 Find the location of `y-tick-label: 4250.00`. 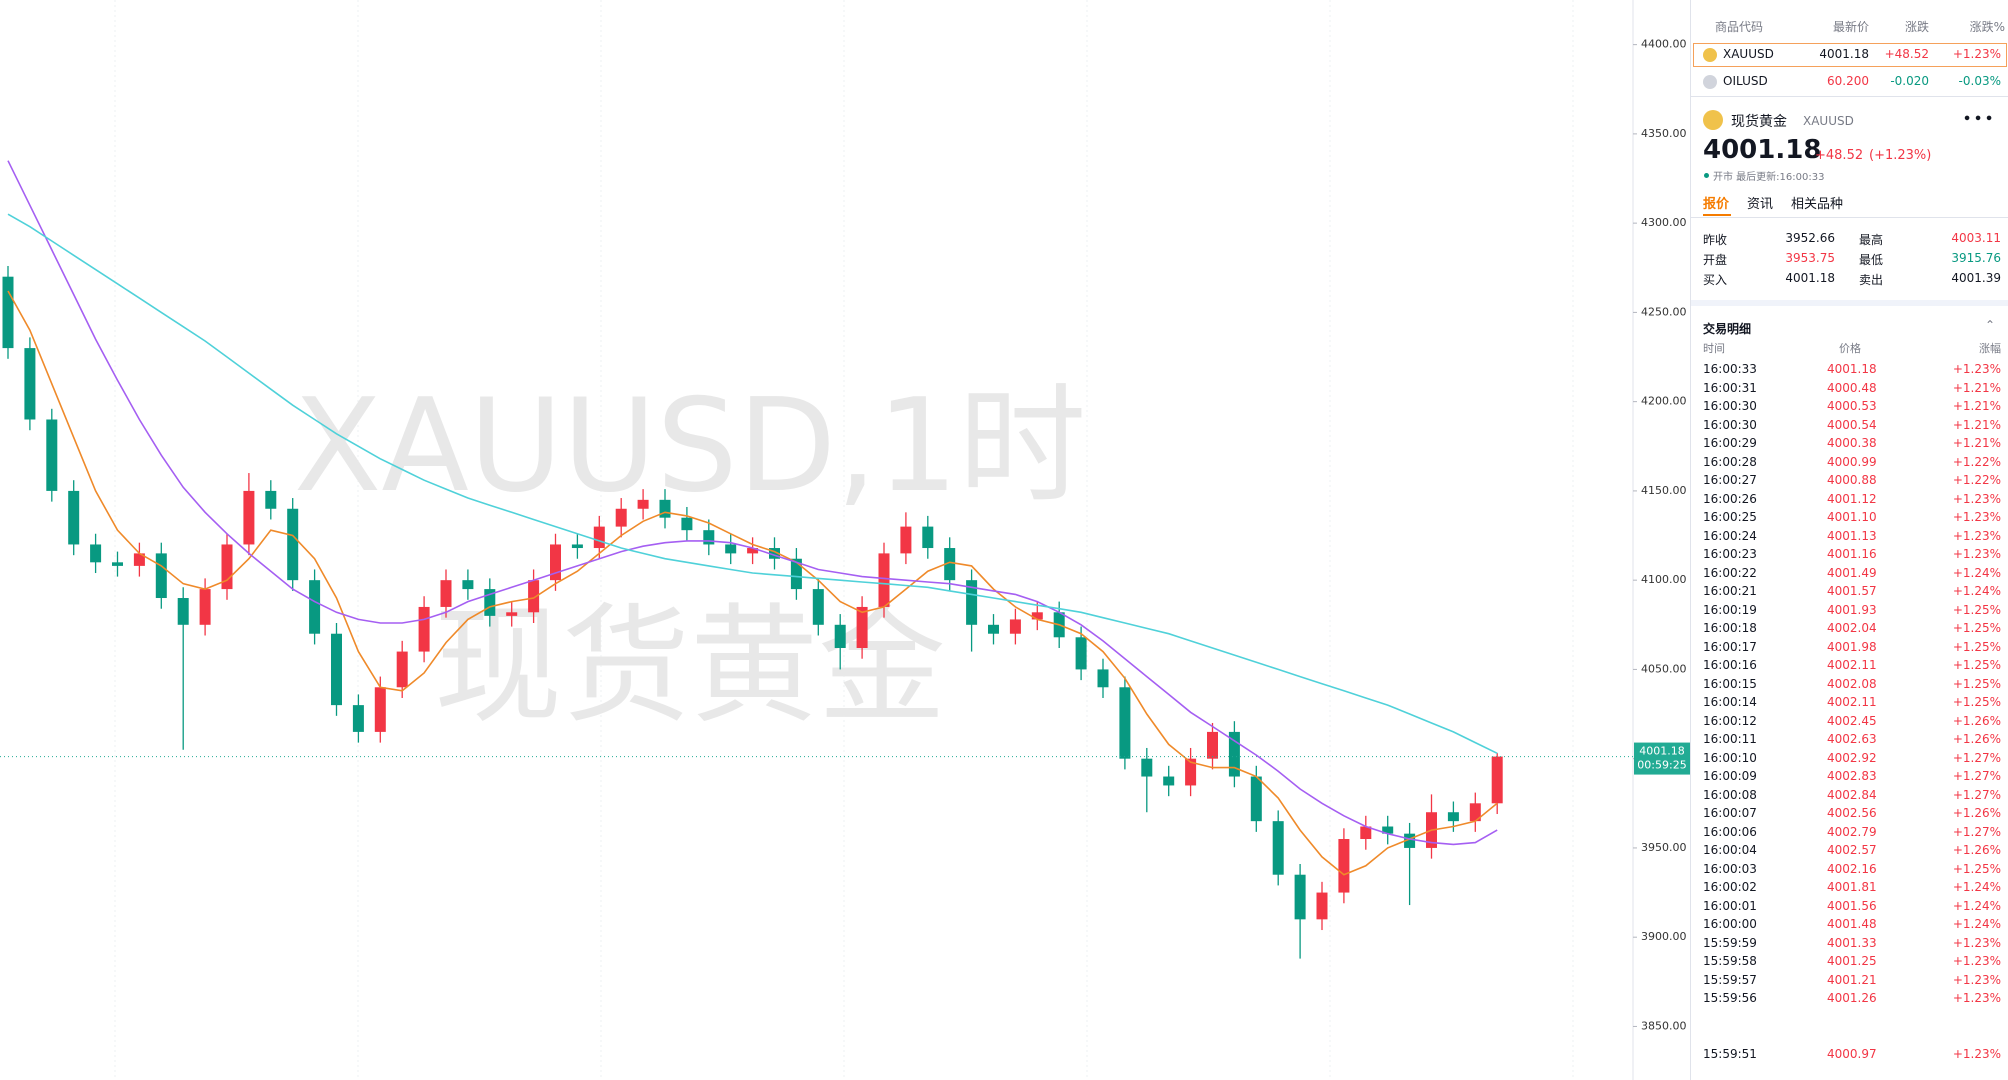

y-tick-label: 4250.00 is located at coordinates (1664, 311).